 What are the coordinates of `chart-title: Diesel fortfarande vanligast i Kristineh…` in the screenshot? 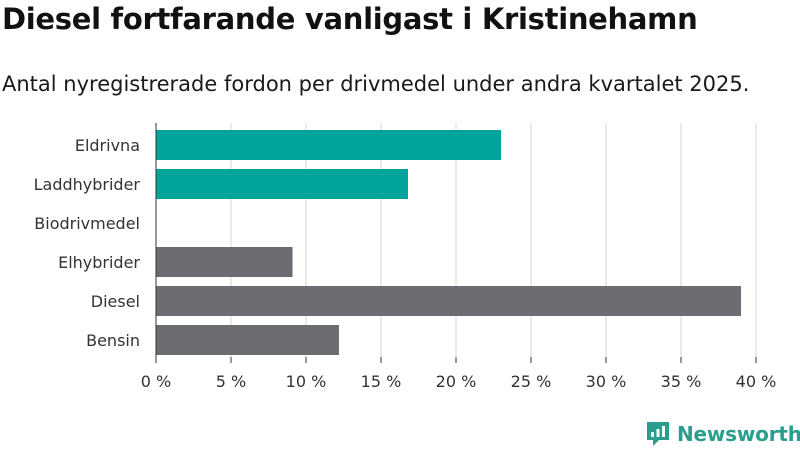 It's located at (350, 19).